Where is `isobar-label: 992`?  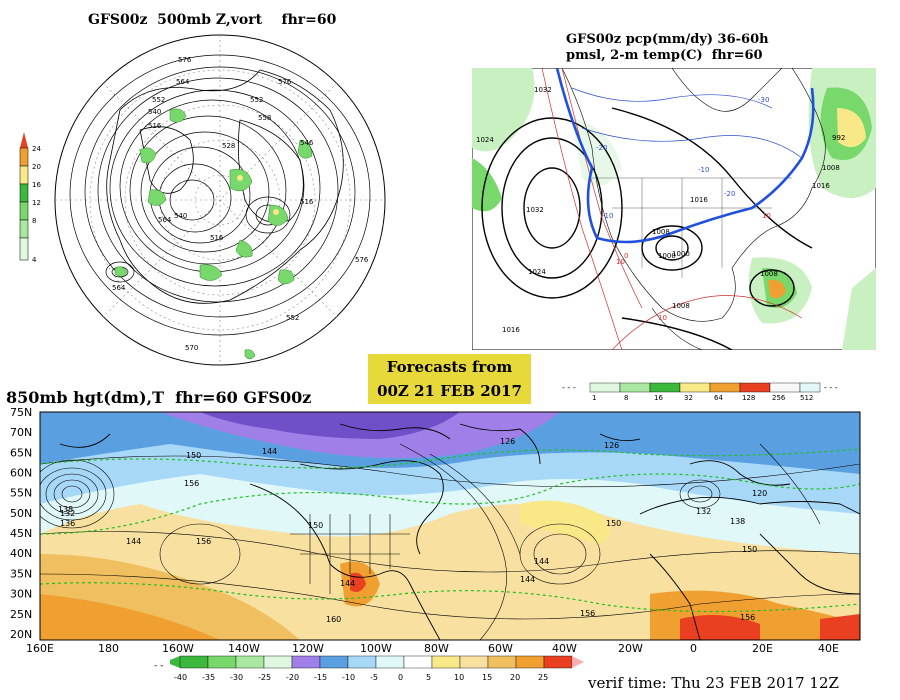 isobar-label: 992 is located at coordinates (838, 138).